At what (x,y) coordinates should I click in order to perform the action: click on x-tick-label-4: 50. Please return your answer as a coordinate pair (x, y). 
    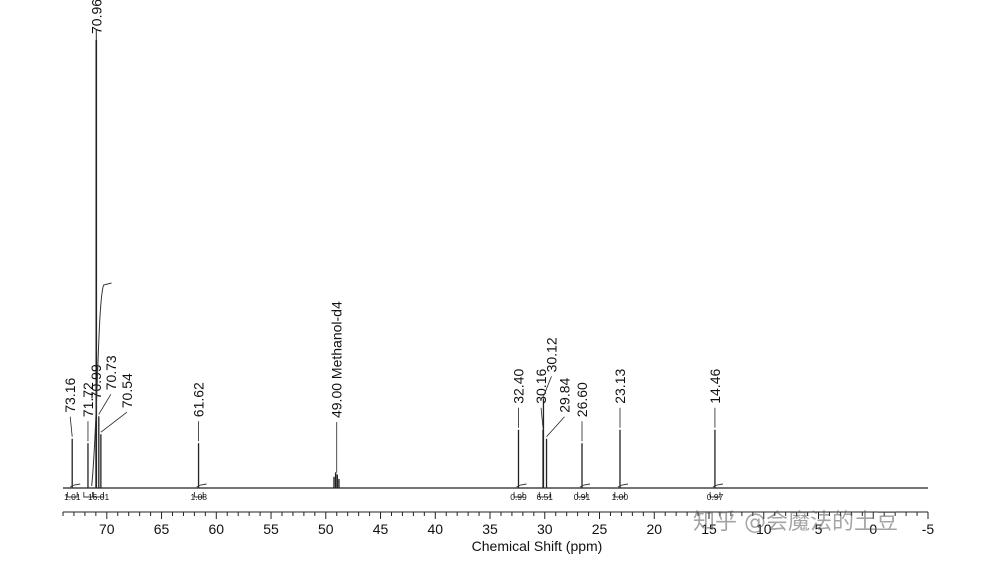
    Looking at the image, I should click on (326, 529).